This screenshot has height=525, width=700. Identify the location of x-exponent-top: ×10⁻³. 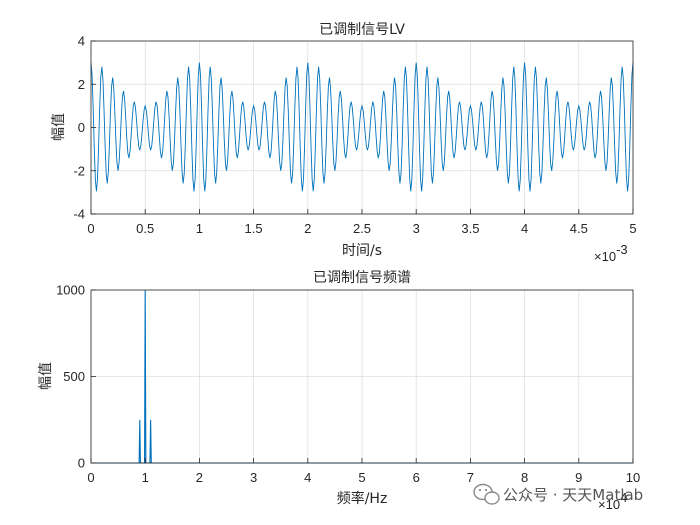
(611, 253).